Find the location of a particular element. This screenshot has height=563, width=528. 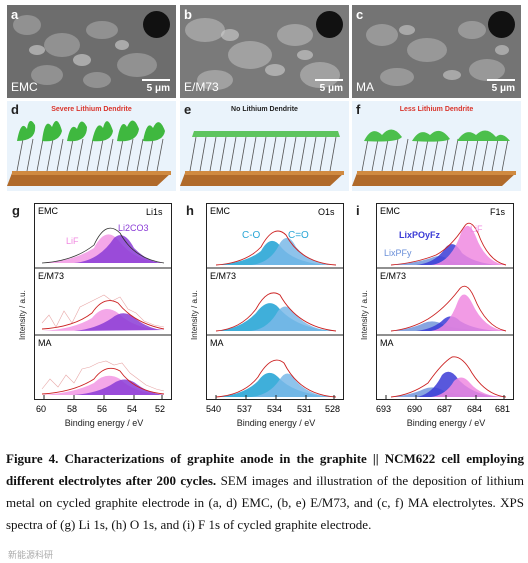

panel-letter: b is located at coordinates (188, 14).